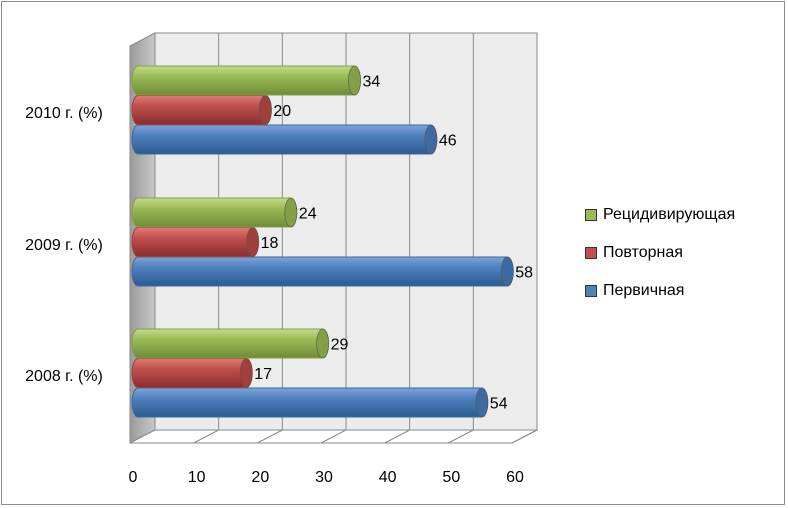  Describe the element at coordinates (524, 273) in the screenshot. I see `data-label: 58` at that location.